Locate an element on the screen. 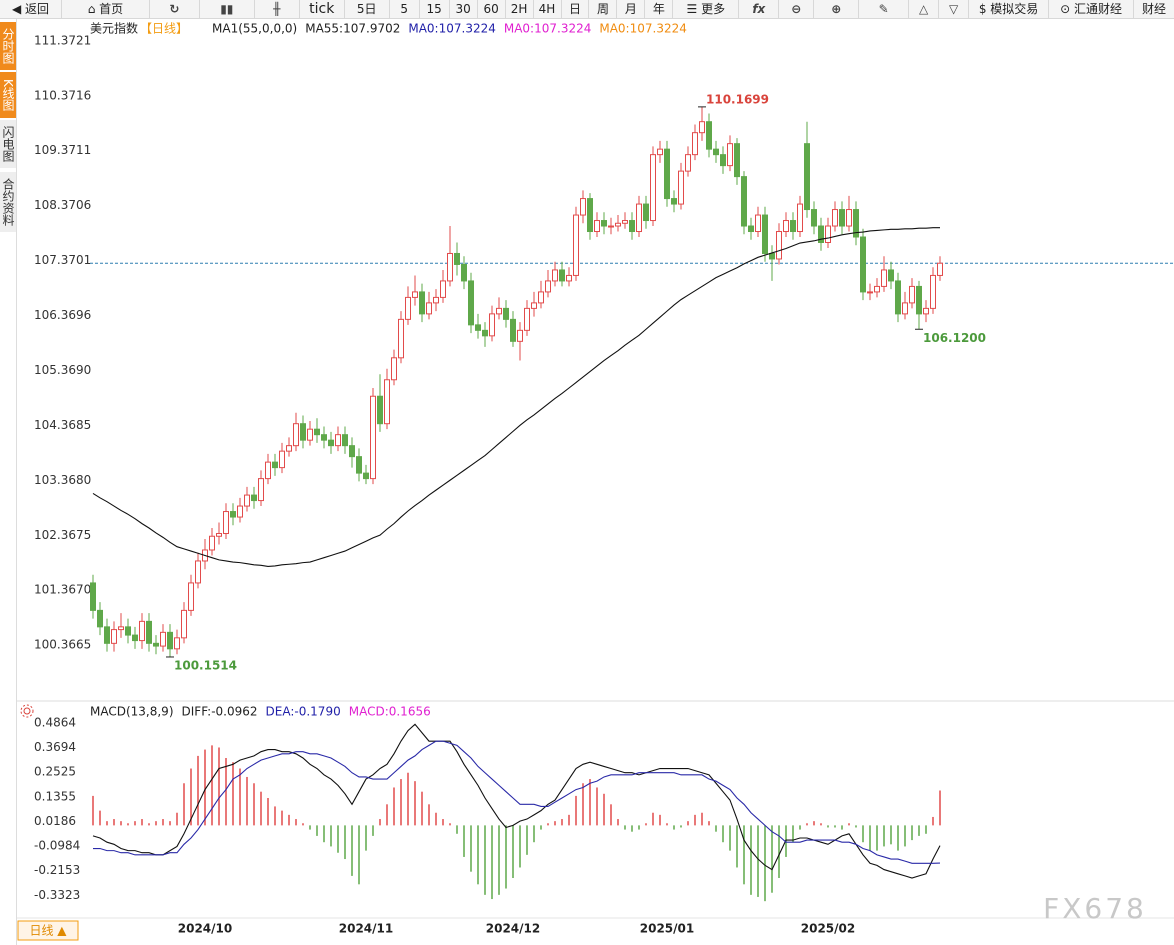  down-button: ▽ is located at coordinates (954, 9).